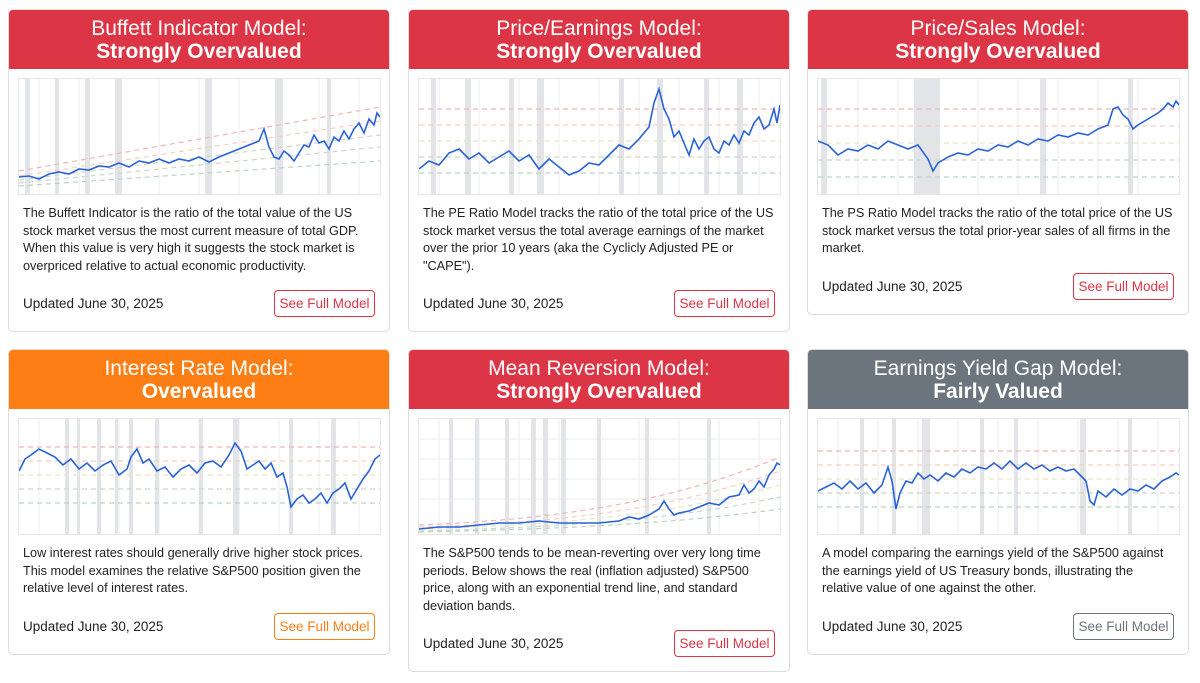 The height and width of the screenshot is (683, 1200). What do you see at coordinates (599, 28) in the screenshot?
I see `card-title: Price/Earnings Model:` at bounding box center [599, 28].